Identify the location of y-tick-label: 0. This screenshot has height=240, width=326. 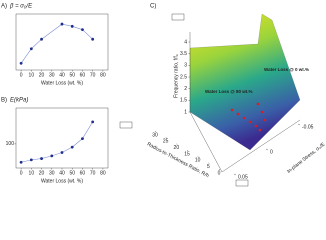
(271, 152).